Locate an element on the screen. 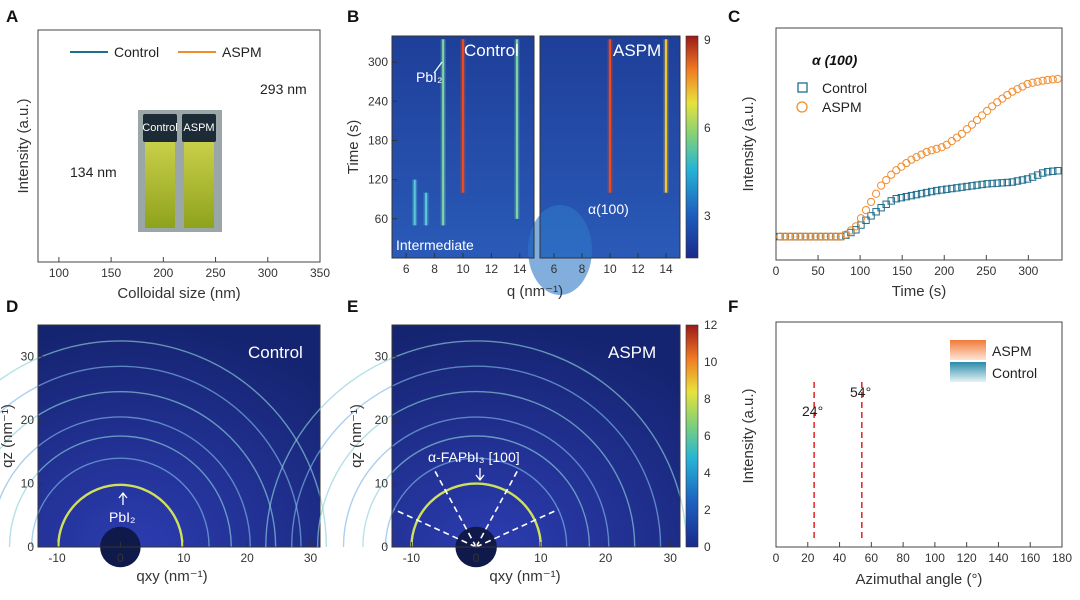  x-tick-label: 180 is located at coordinates (1062, 558).